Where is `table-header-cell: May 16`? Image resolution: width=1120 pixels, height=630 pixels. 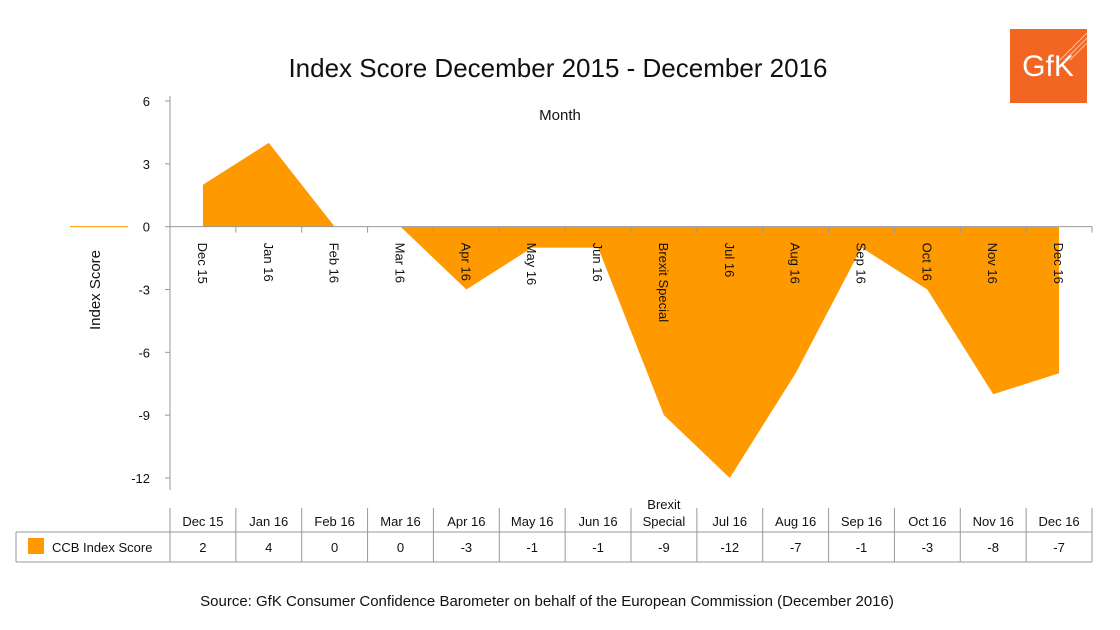 table-header-cell: May 16 is located at coordinates (532, 521).